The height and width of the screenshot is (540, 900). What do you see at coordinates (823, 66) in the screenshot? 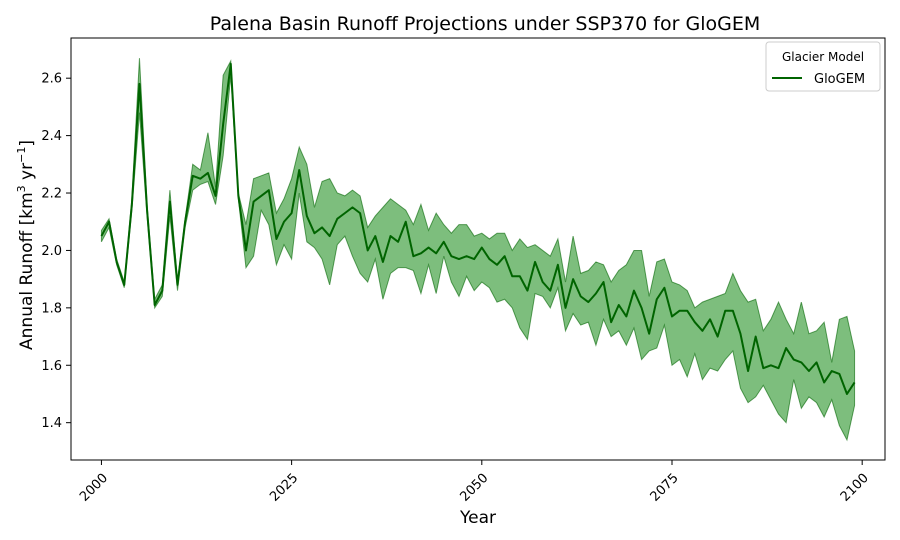
I see `legend: Glacier Model GloGEM` at bounding box center [823, 66].